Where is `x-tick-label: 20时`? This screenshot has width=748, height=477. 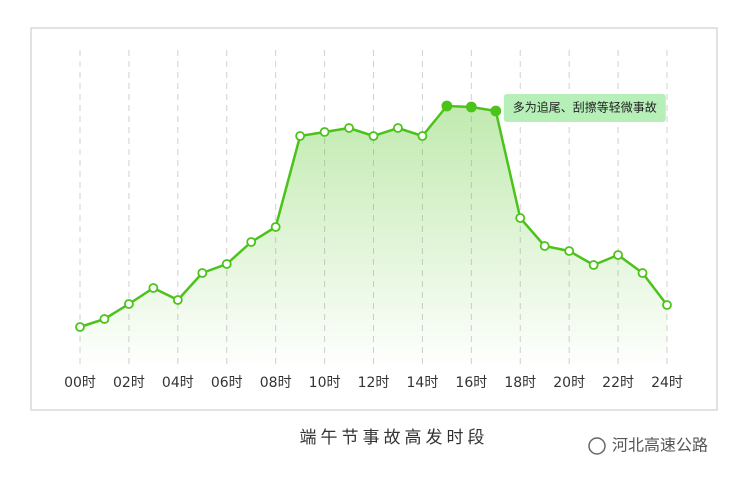
x-tick-label: 20时 is located at coordinates (569, 383).